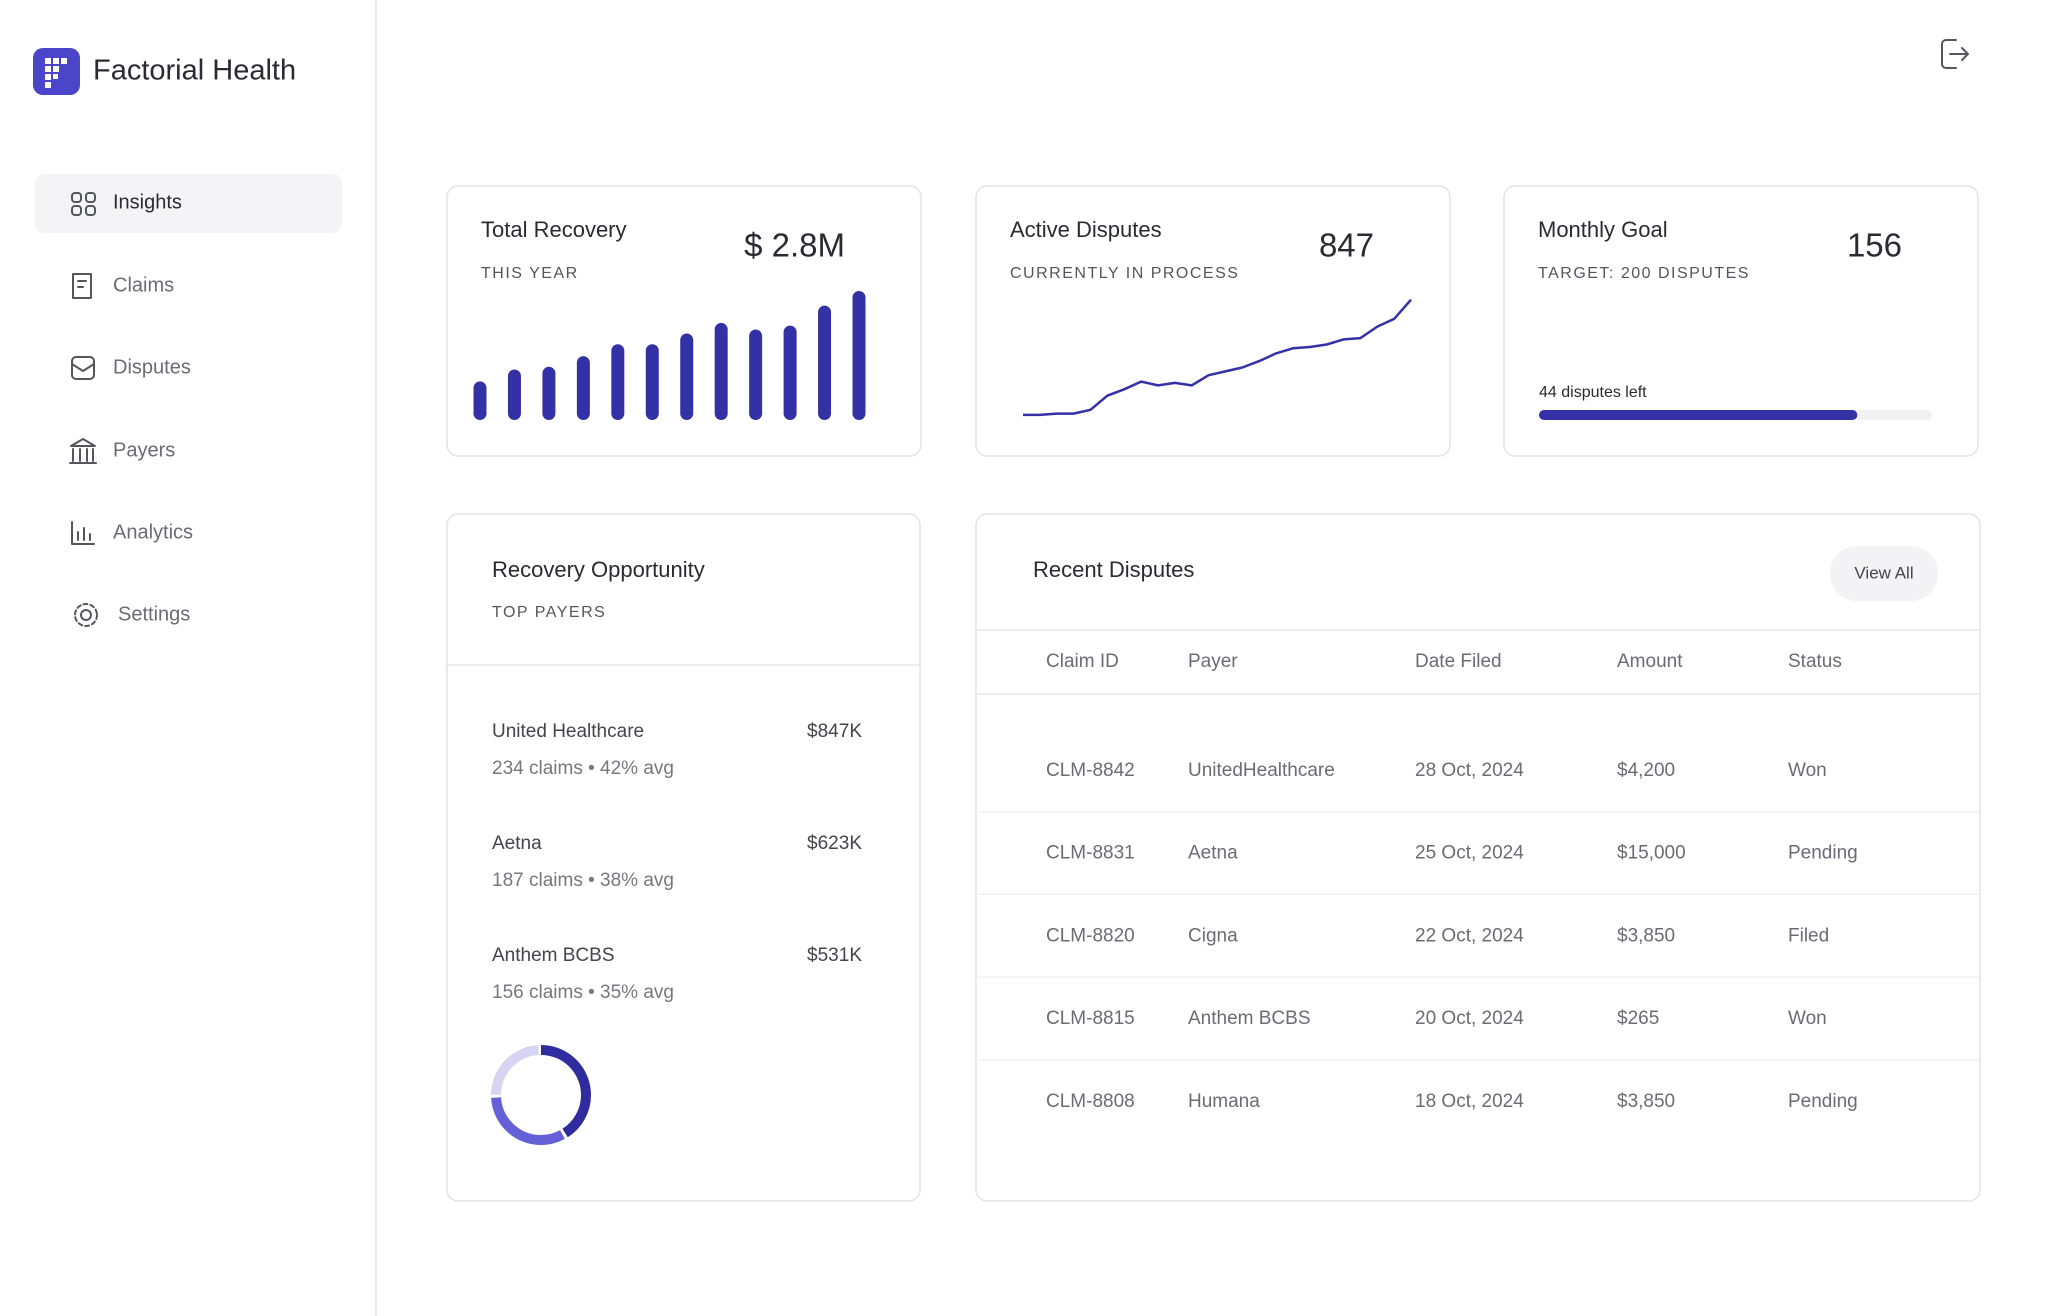  I want to click on card-title: Monthly Goal, so click(1603, 229).